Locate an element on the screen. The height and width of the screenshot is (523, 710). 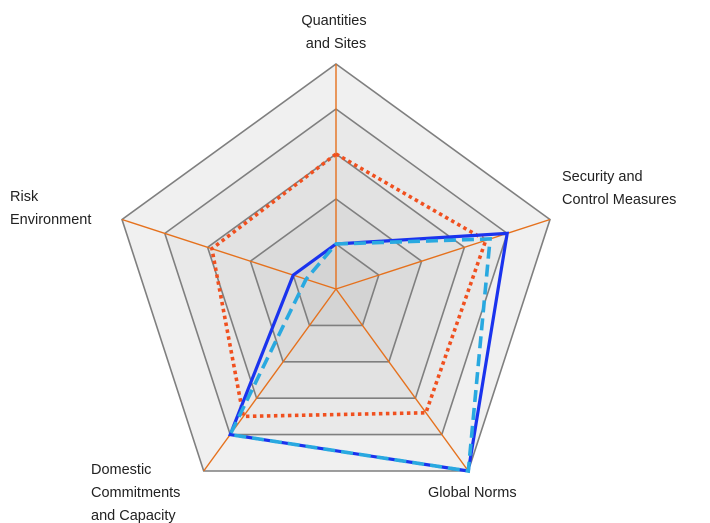
axis-label-risk-environment: Risk Environment is located at coordinates (50, 208).